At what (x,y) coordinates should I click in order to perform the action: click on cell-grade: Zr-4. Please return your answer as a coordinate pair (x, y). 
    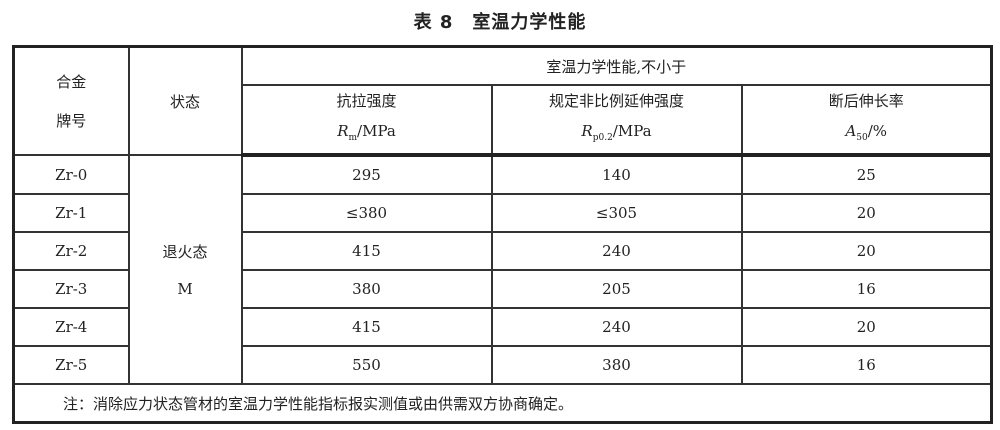
    Looking at the image, I should click on (71, 327).